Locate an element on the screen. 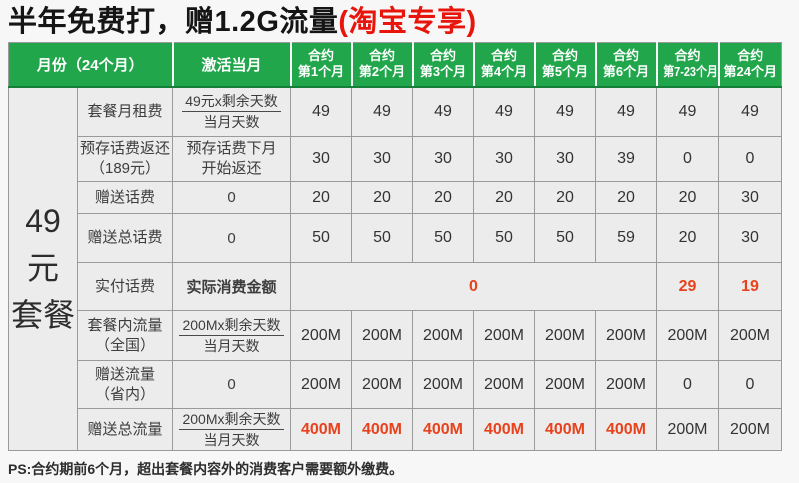 The width and height of the screenshot is (799, 483). fraction: 49元x剩余天数 当月天数 is located at coordinates (231, 111).